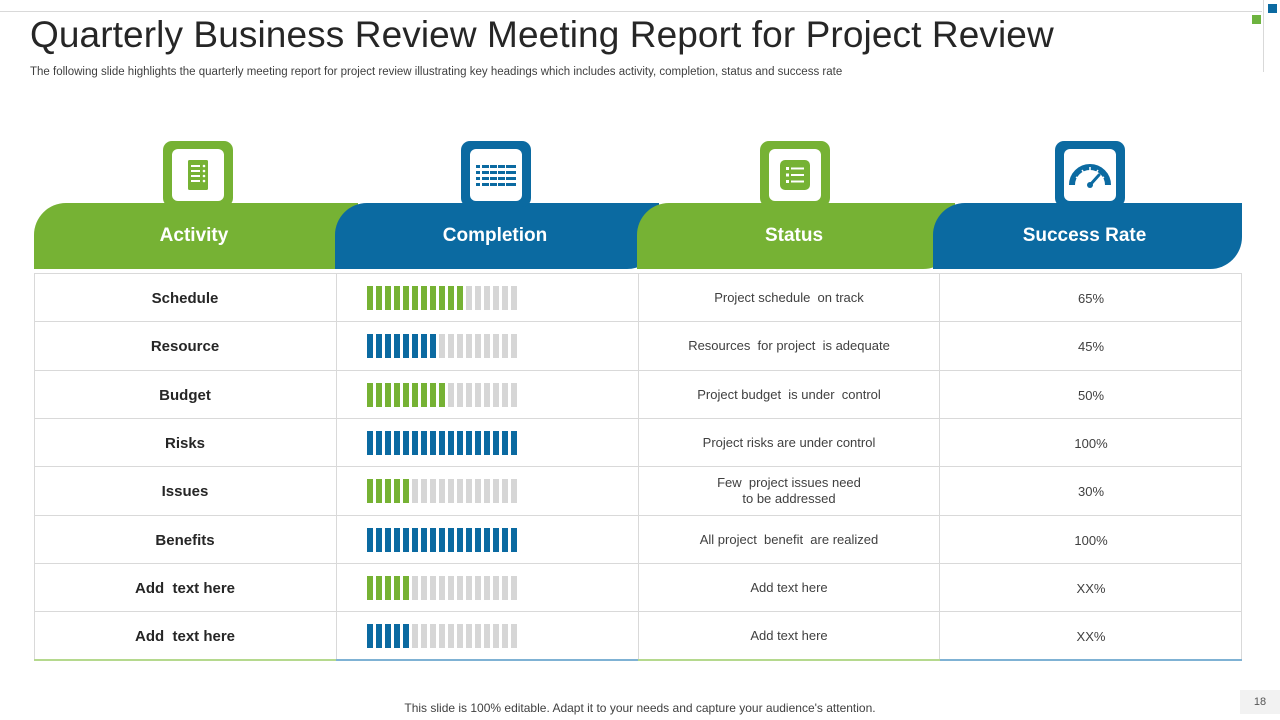 The width and height of the screenshot is (1280, 720). I want to click on header-success-rate: Success Rate, so click(1087, 236).